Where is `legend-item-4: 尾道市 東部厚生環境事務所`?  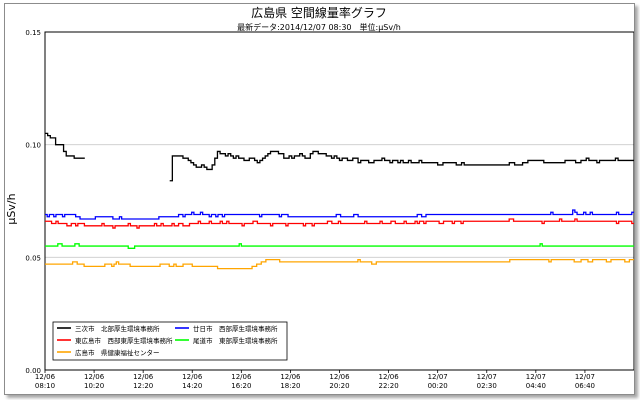 legend-item-4: 尾道市 東部厚生環境事務所 is located at coordinates (226, 340).